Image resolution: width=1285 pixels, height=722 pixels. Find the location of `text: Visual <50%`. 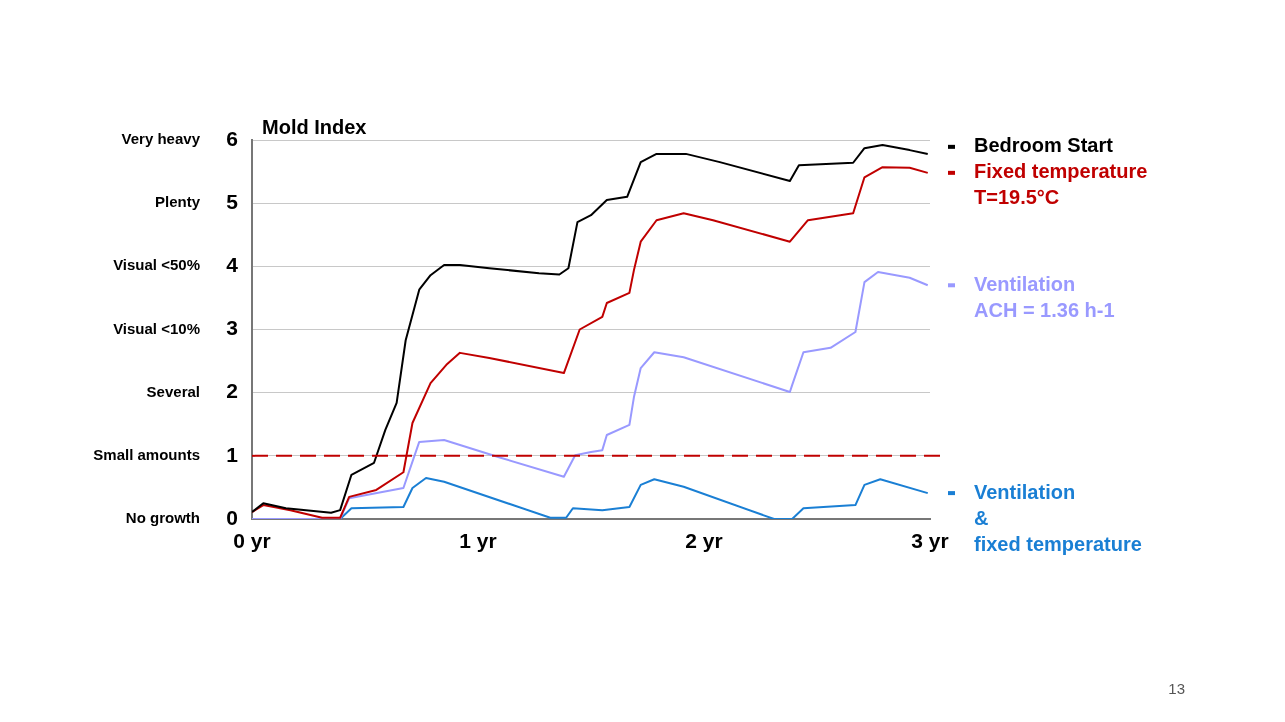

text: Visual <50% is located at coordinates (156, 265).